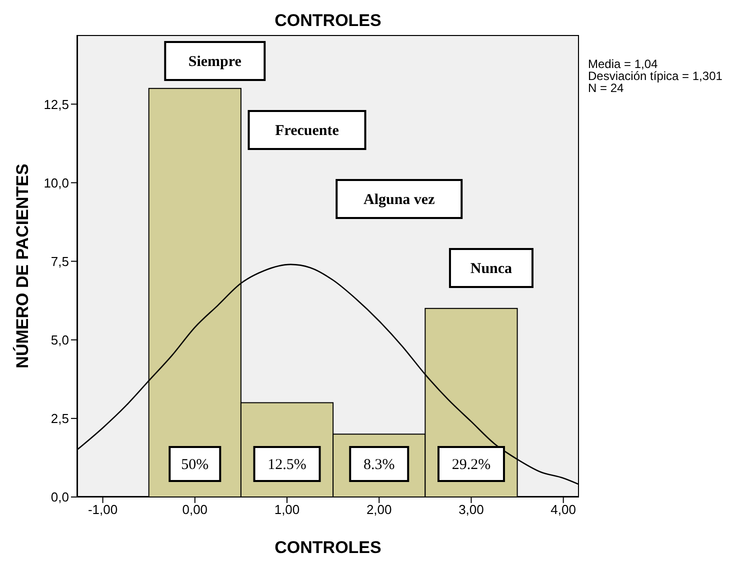 The width and height of the screenshot is (740, 565). Describe the element at coordinates (59, 418) in the screenshot. I see `y-tick-label: 2,5` at that location.